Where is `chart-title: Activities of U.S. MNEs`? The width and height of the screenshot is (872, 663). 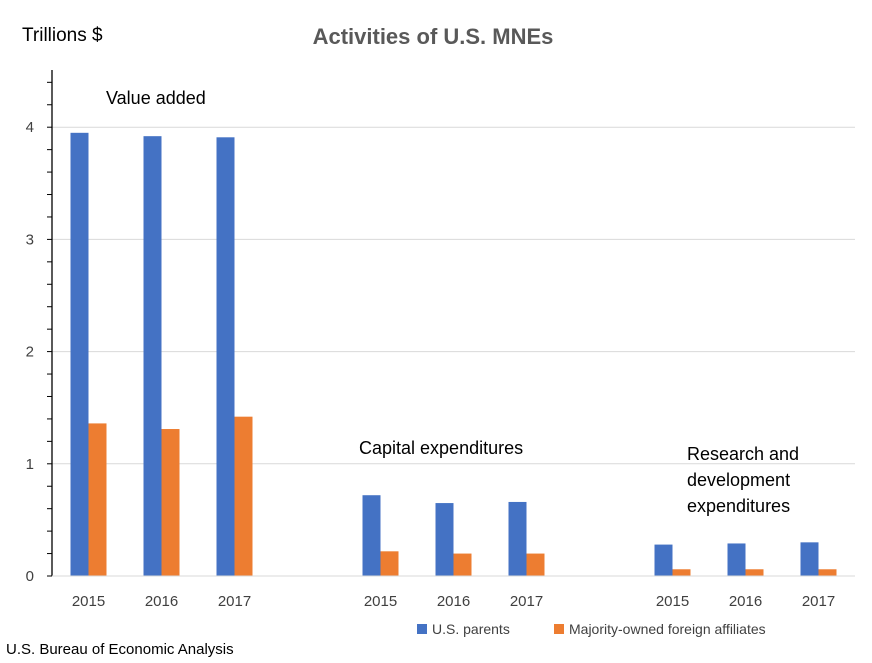
chart-title: Activities of U.S. MNEs is located at coordinates (433, 36).